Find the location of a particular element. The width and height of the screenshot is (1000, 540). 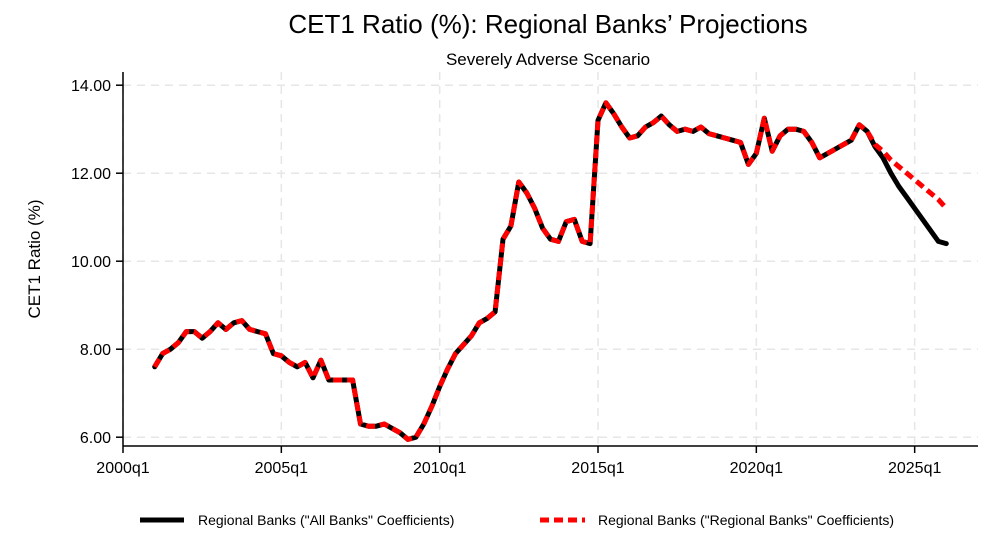

x-tick-label: 2010q1 is located at coordinates (439, 468).